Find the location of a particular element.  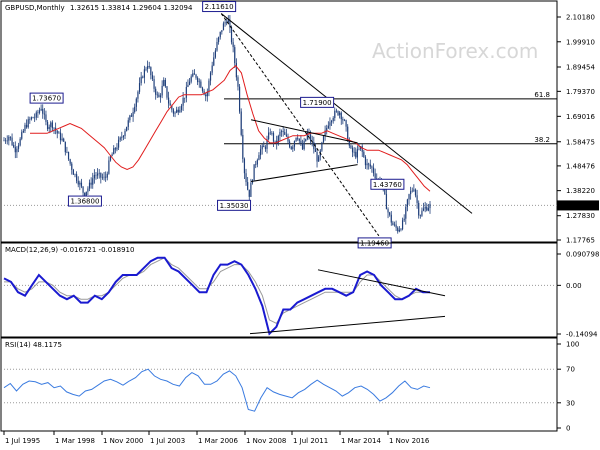

price-annotation-label: 1.71900 is located at coordinates (317, 103).